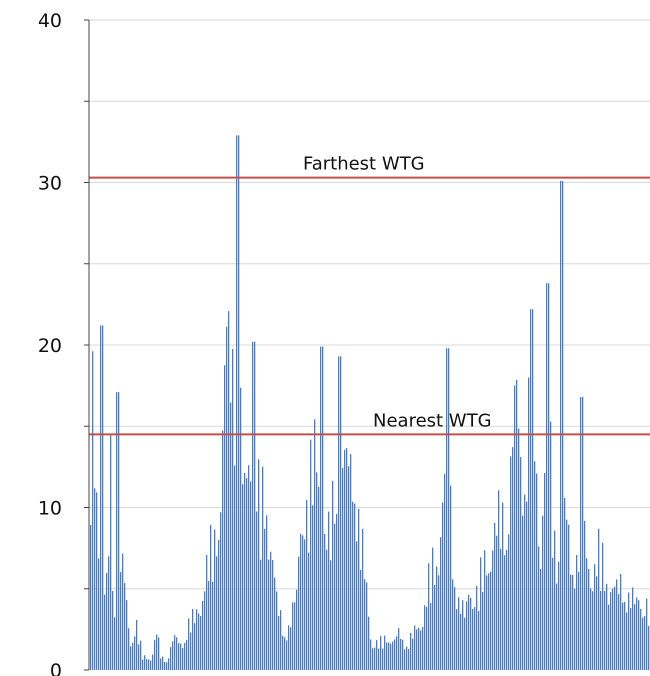 The width and height of the screenshot is (650, 676). What do you see at coordinates (432, 420) in the screenshot?
I see `nearest-wtg-label: Nearest WTG` at bounding box center [432, 420].